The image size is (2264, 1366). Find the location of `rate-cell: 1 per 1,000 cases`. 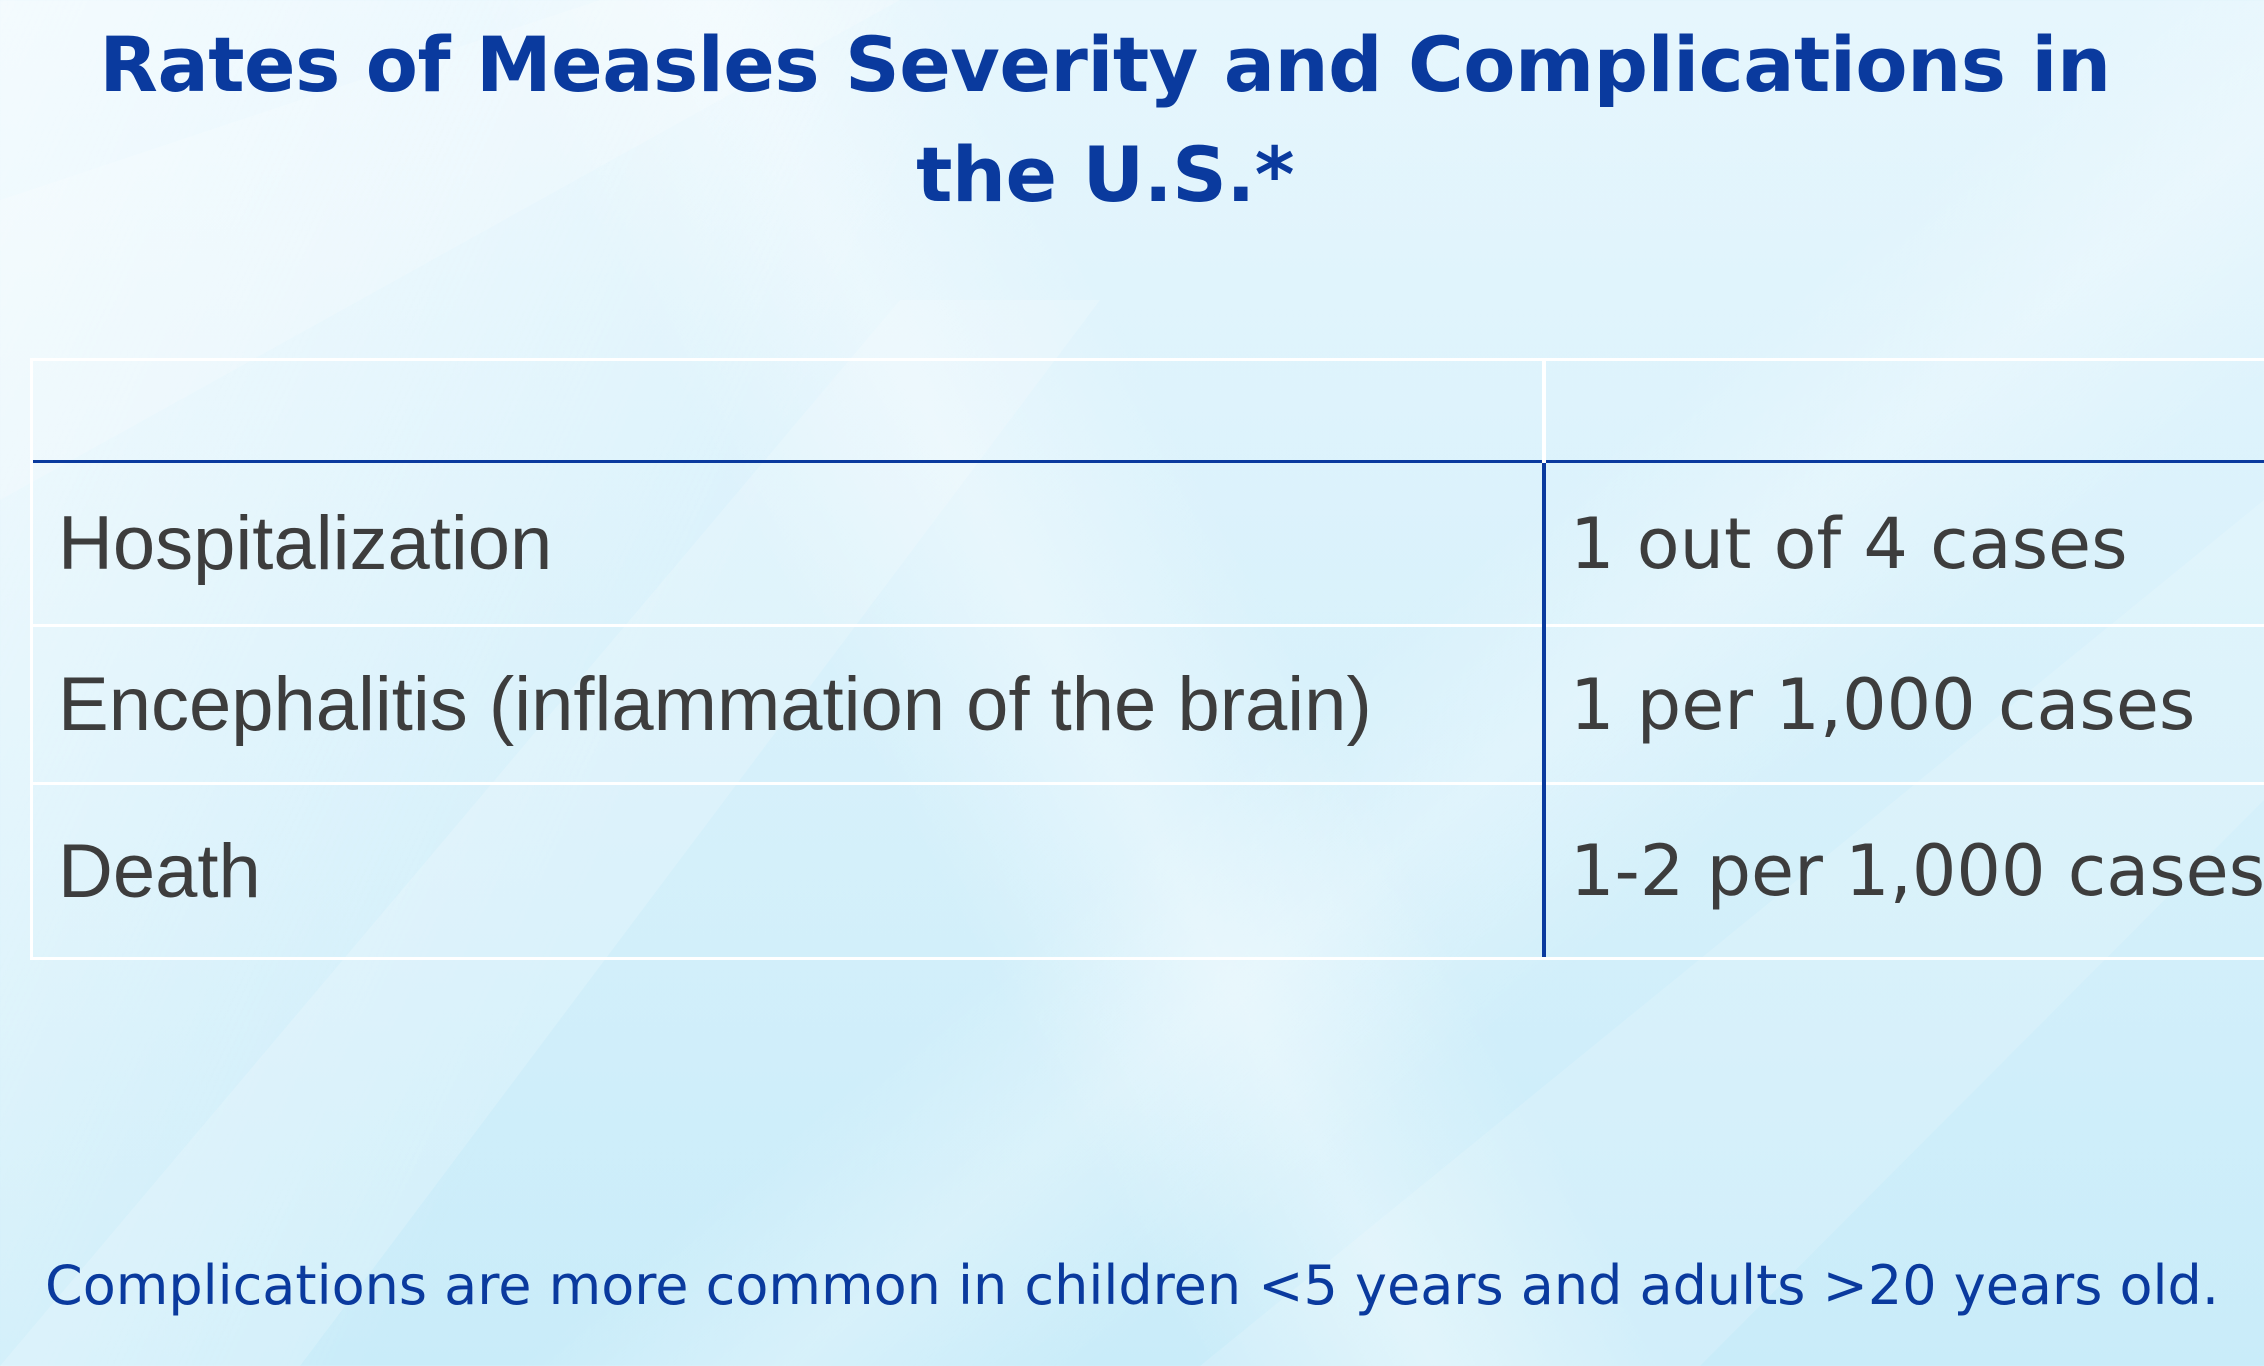

rate-cell: 1 per 1,000 cases is located at coordinates (1883, 704).